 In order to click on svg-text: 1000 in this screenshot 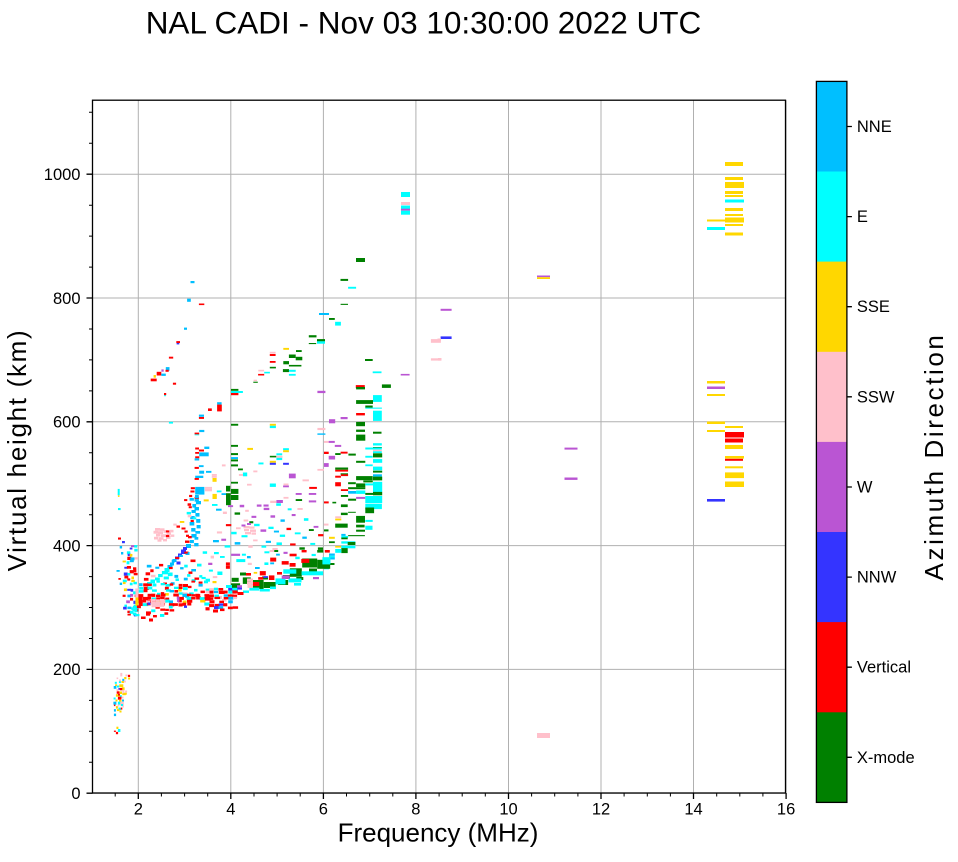, I will do `click(62, 175)`.